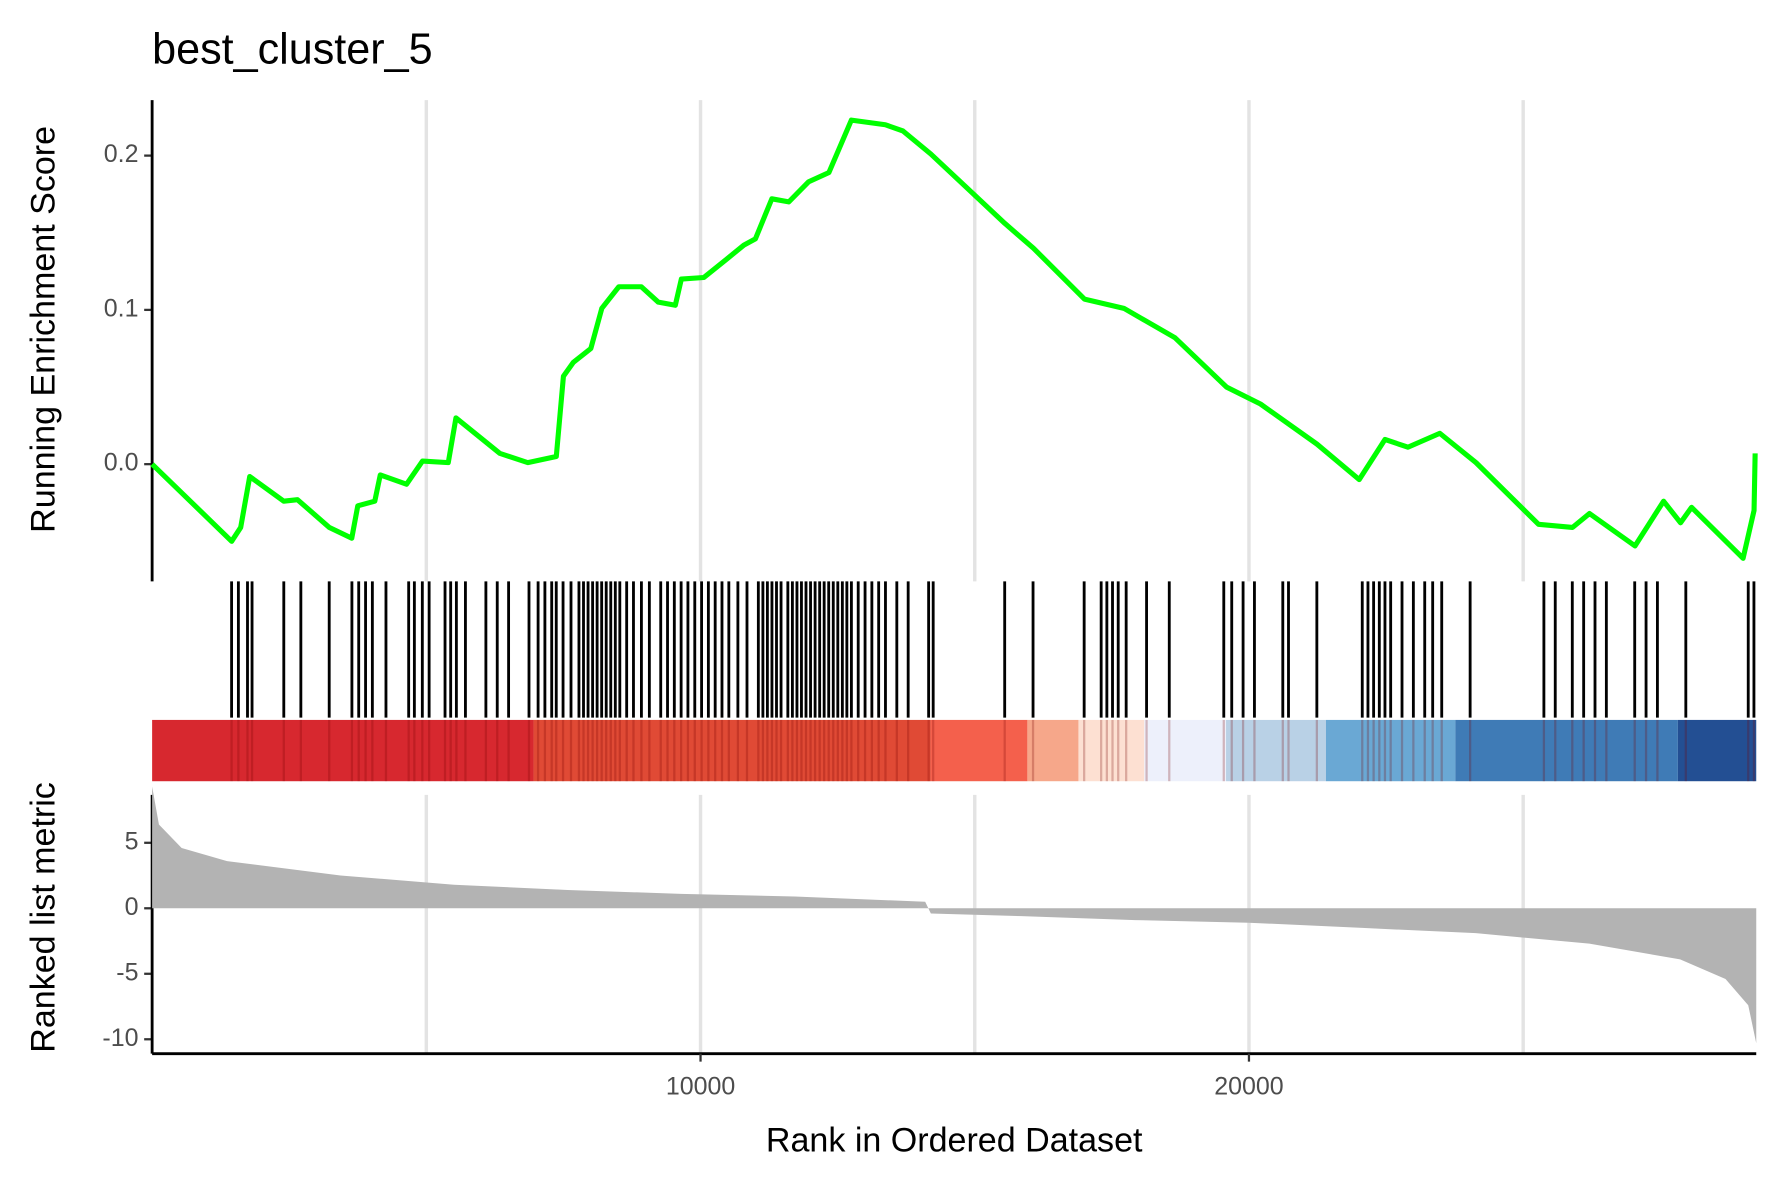 The height and width of the screenshot is (1181, 1771). What do you see at coordinates (132, 907) in the screenshot?
I see `y-tick-label: 0` at bounding box center [132, 907].